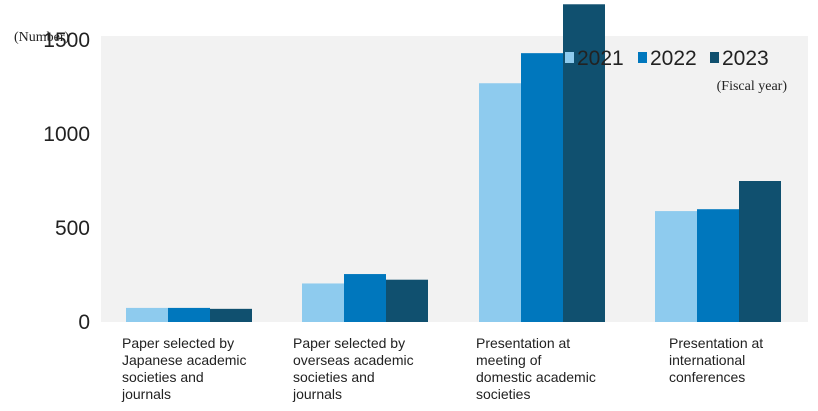 Image resolution: width=818 pixels, height=411 pixels. Describe the element at coordinates (714, 57) in the screenshot. I see `legend-swatch-2023` at that location.